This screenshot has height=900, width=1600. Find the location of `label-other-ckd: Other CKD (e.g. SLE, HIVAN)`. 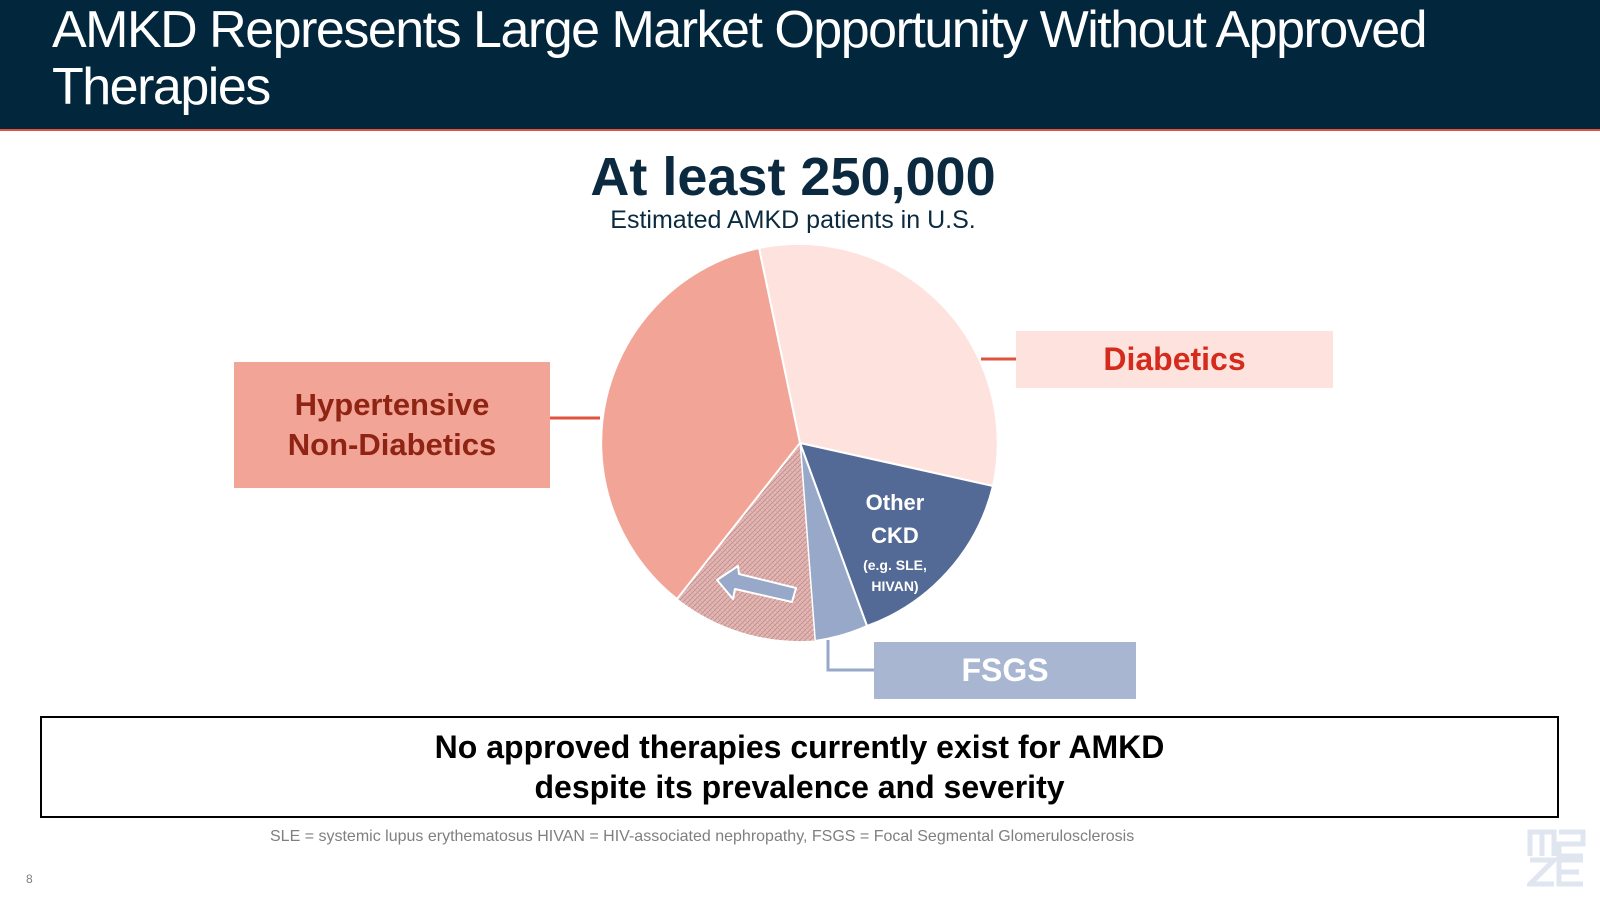

label-other-ckd: Other CKD (e.g. SLE, HIVAN) is located at coordinates (895, 541).